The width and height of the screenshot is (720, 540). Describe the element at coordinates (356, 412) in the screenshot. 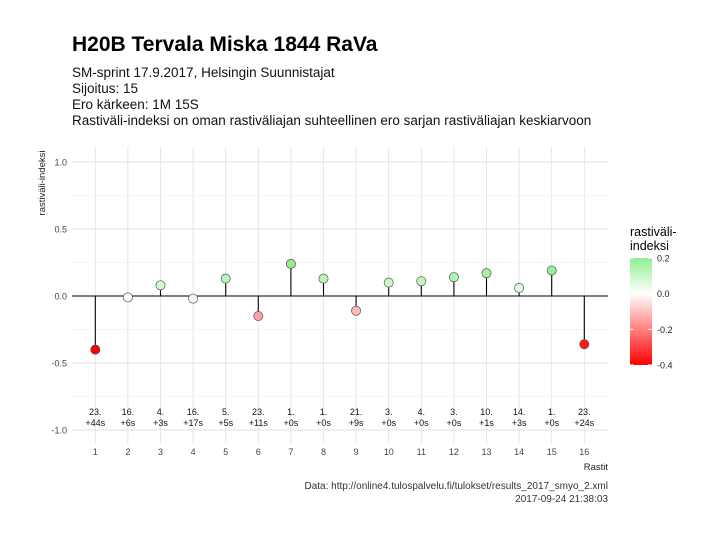

I see `rank-label: 21.` at that location.